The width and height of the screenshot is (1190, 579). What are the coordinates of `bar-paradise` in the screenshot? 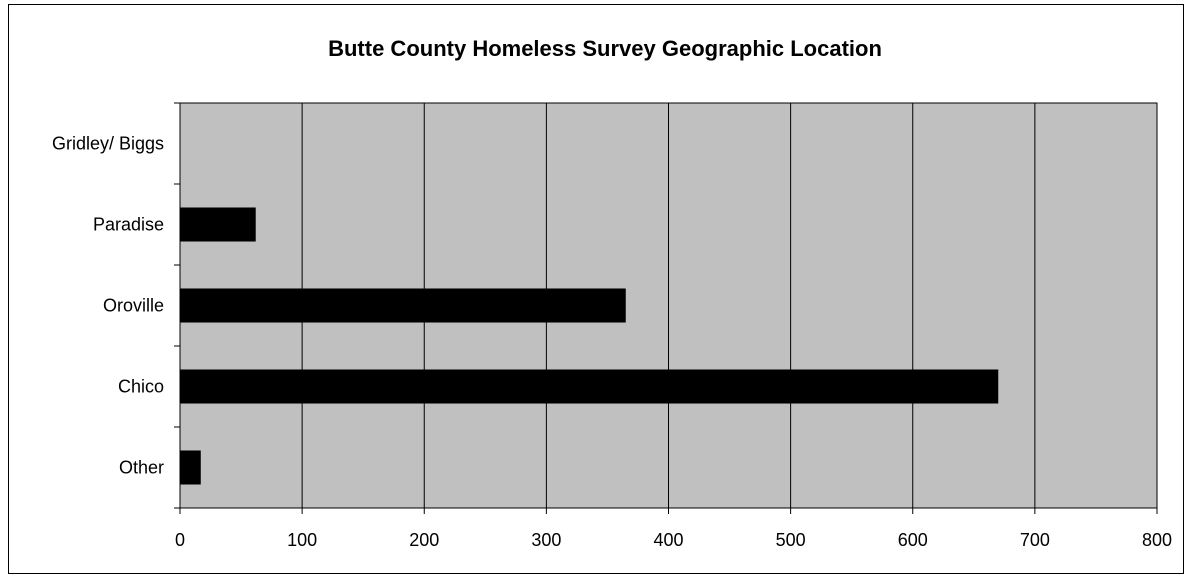 It's located at (218, 224).